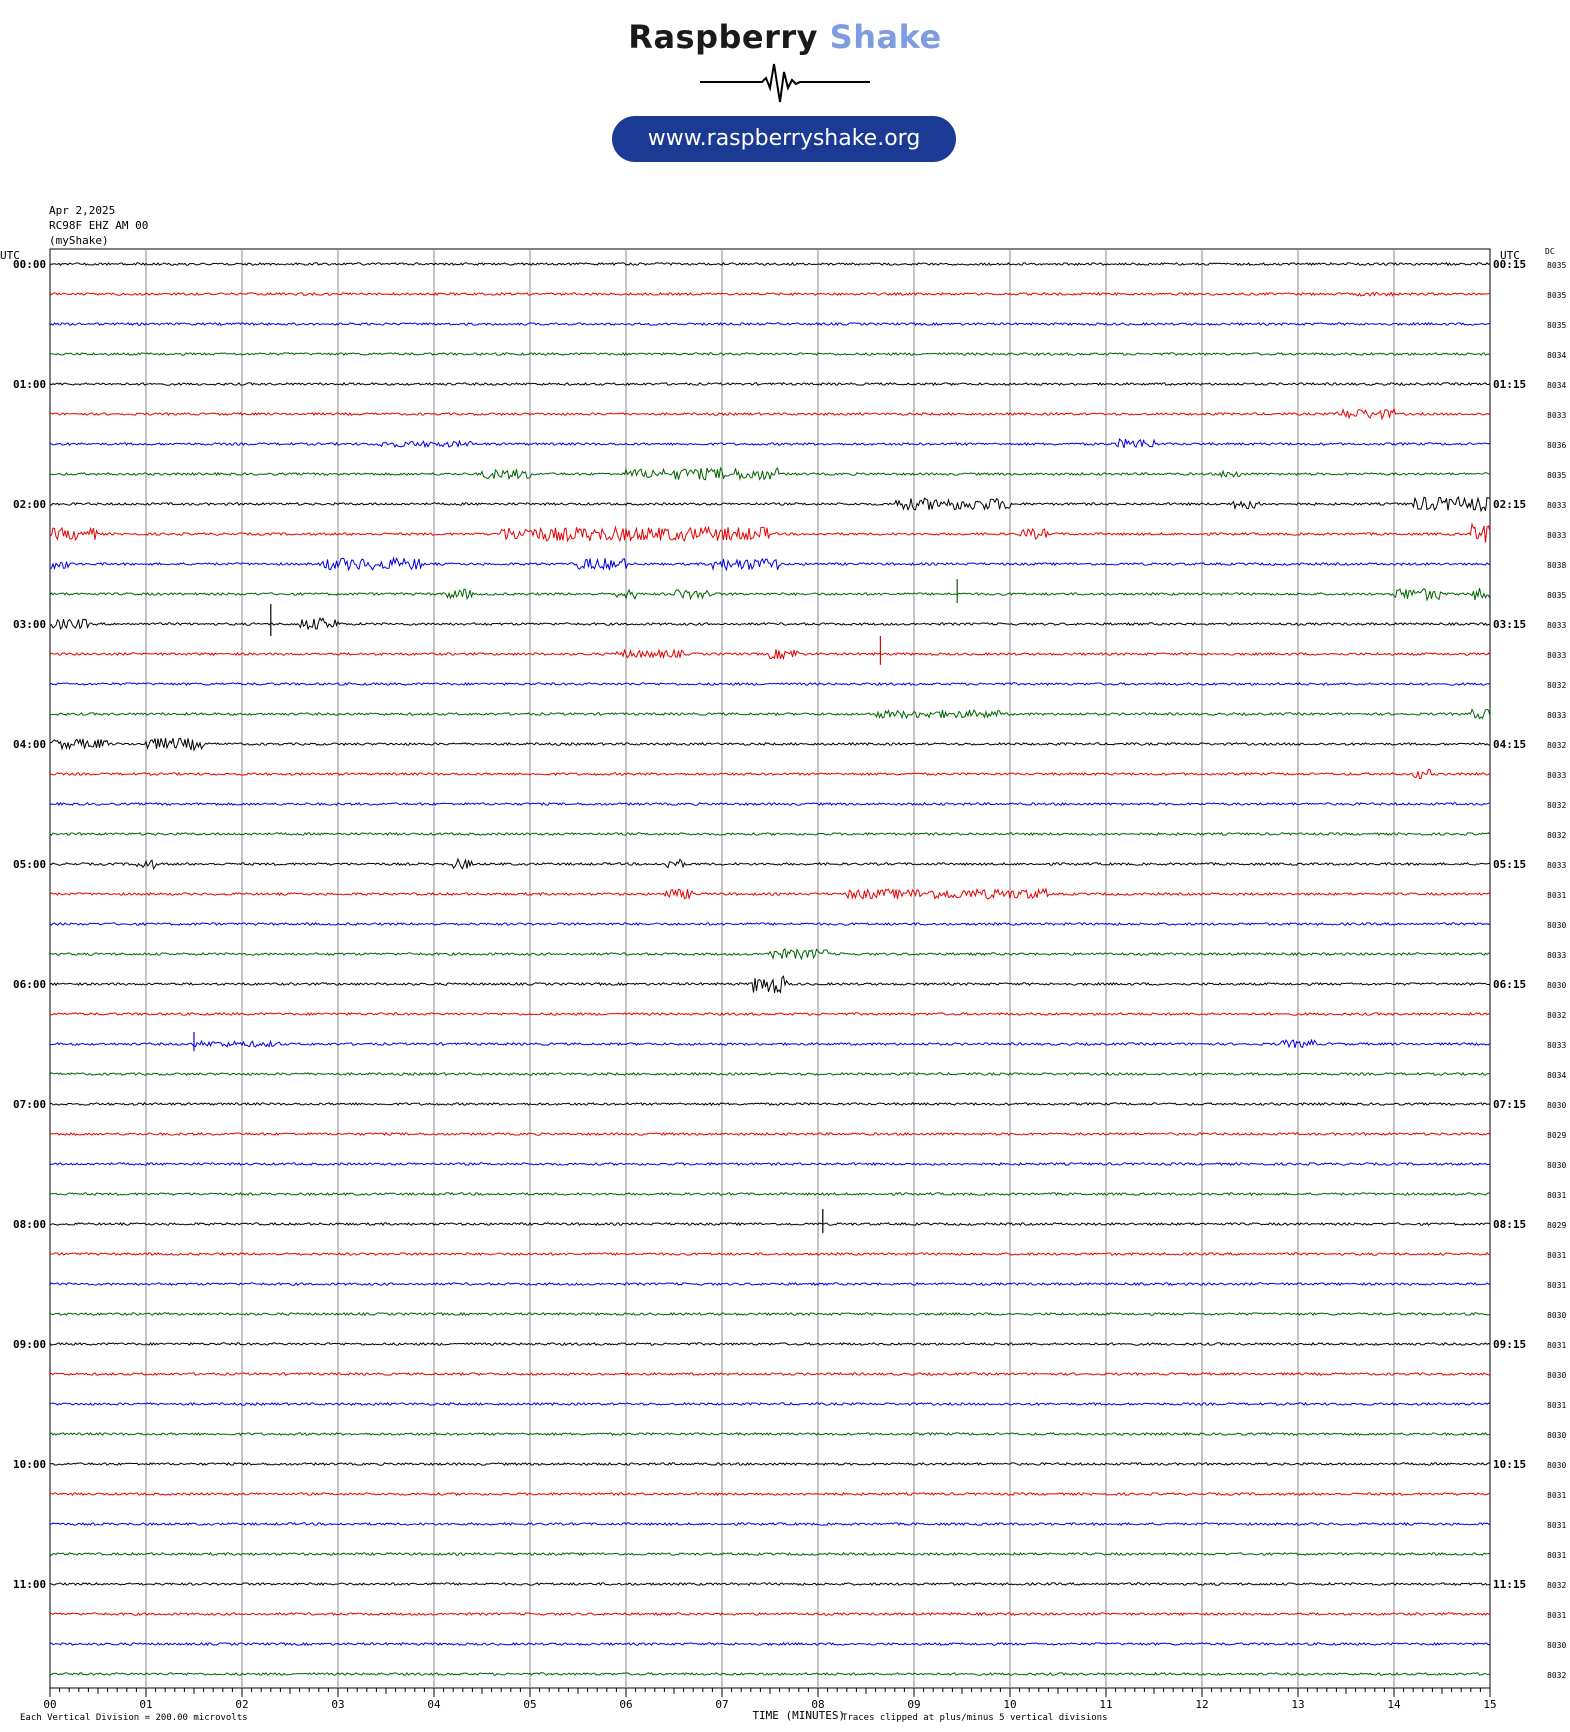  Describe the element at coordinates (29, 744) in the screenshot. I see `hour-label-left: 04:00` at that location.